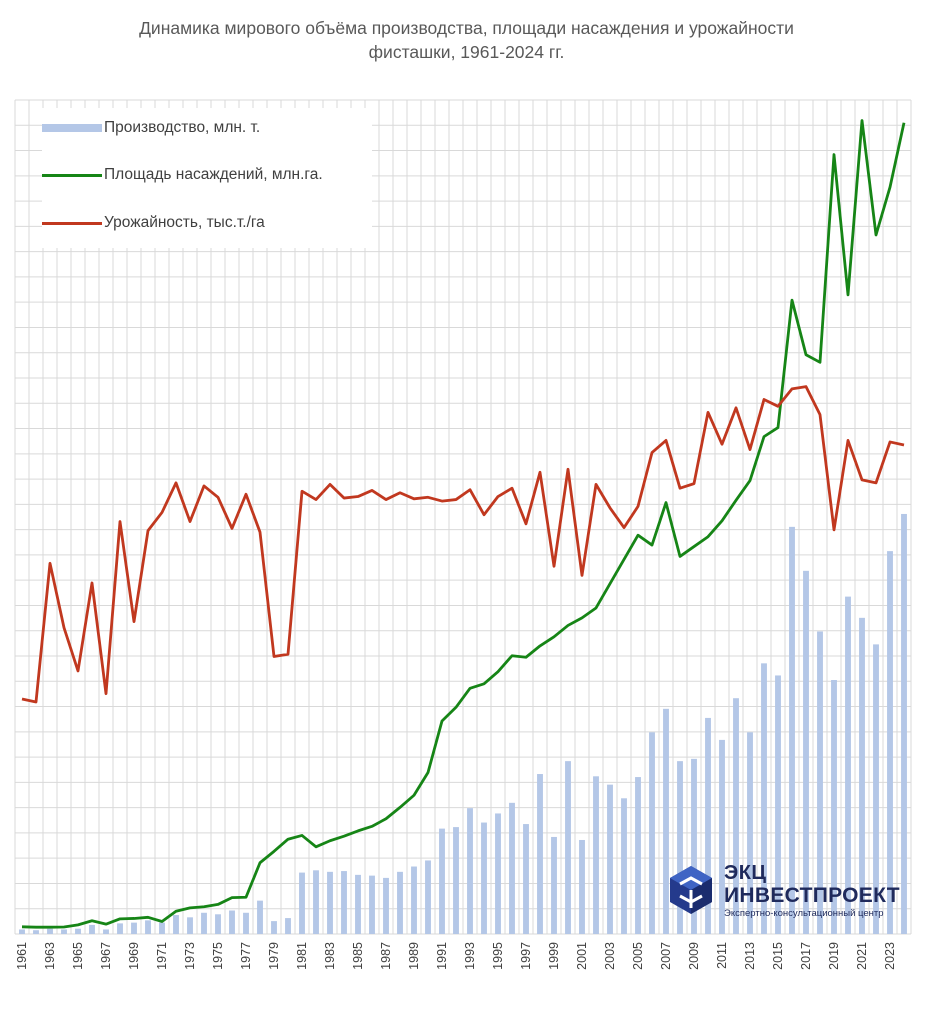 Image resolution: width=933 pixels, height=1024 pixels. Describe the element at coordinates (862, 956) in the screenshot. I see `x-tick-label: 2021` at that location.